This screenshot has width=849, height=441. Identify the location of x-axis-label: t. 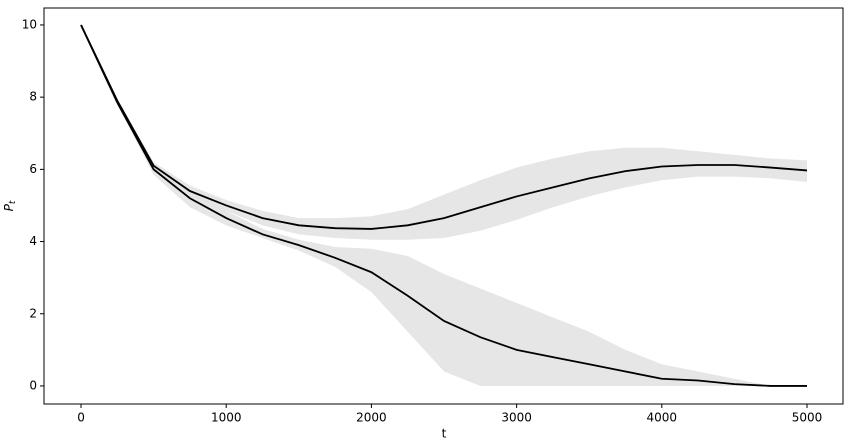
(444, 434).